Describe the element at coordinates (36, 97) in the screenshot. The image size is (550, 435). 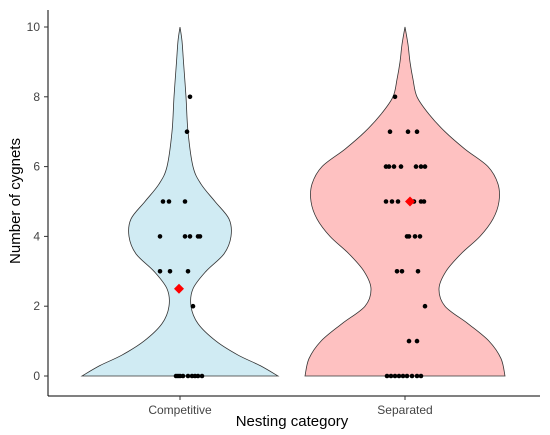
I see `y-tick-label: 8` at that location.